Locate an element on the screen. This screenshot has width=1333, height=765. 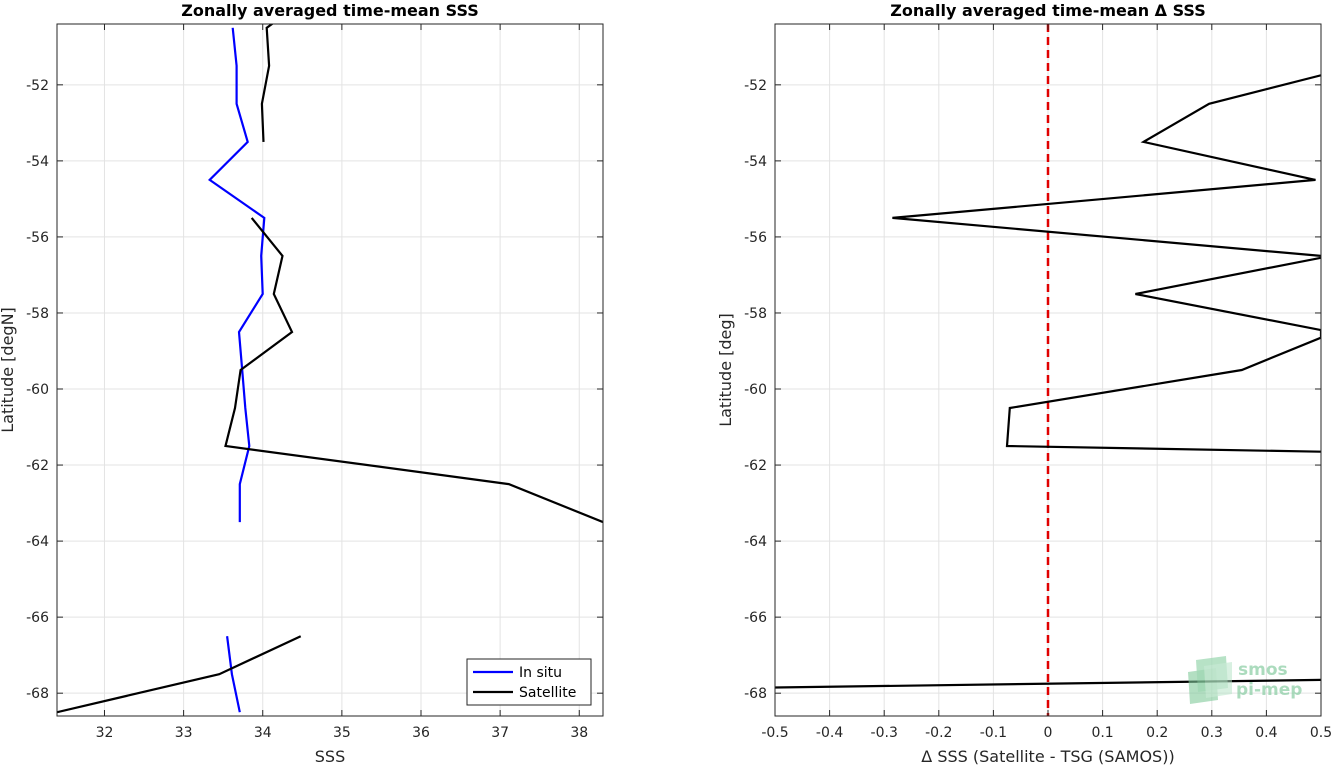
sss-xtick-label: 37 is located at coordinates (500, 733).